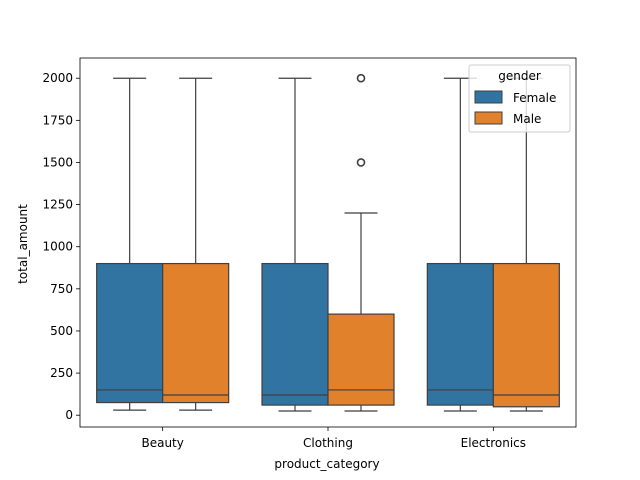  Describe the element at coordinates (527, 119) in the screenshot. I see `legend-label-male: Male` at that location.